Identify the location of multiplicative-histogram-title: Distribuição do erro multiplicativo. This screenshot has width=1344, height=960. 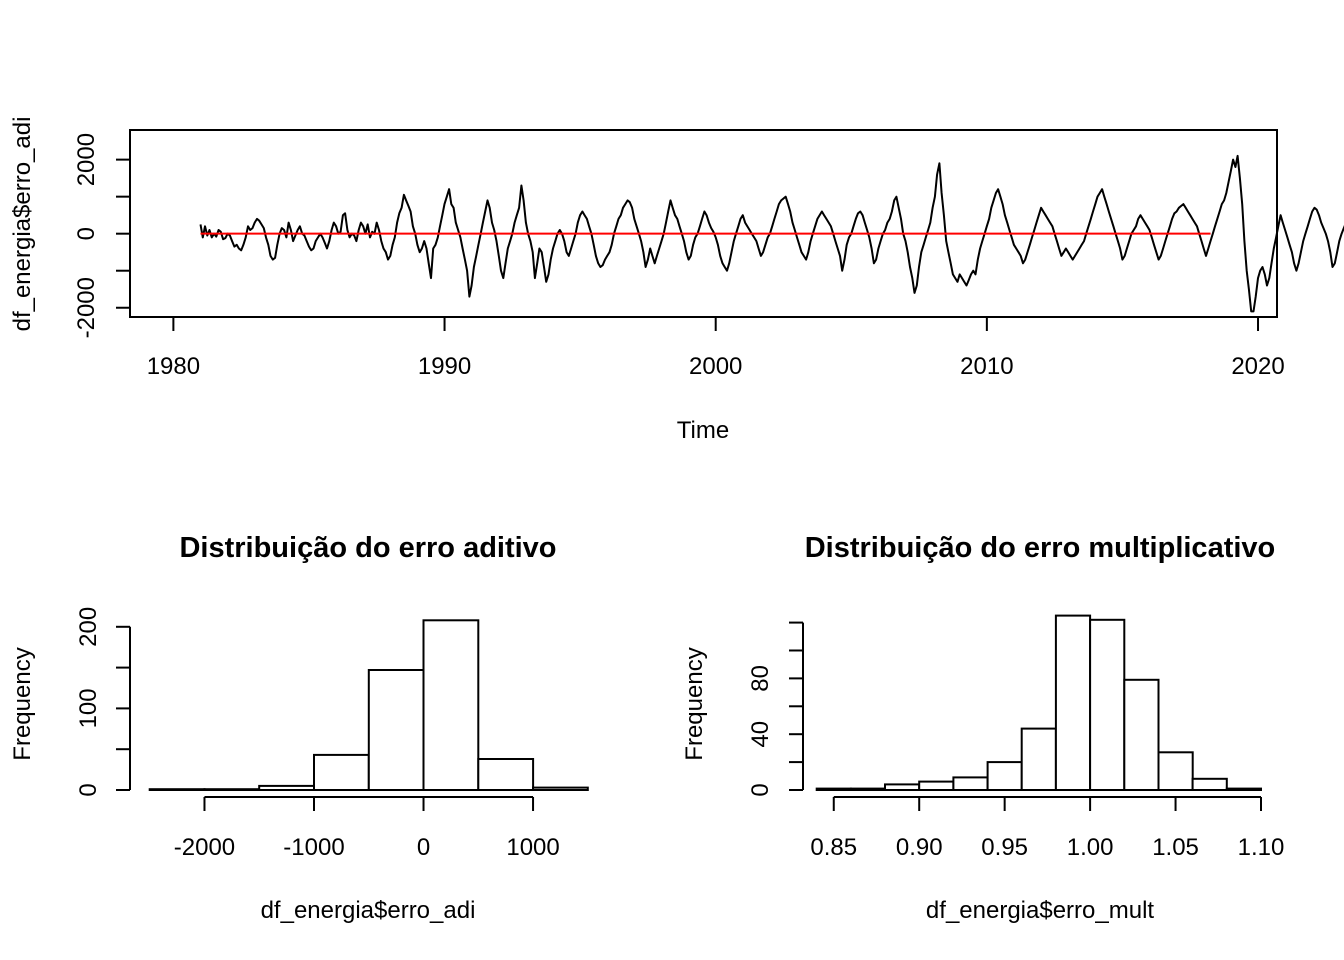
(1040, 548).